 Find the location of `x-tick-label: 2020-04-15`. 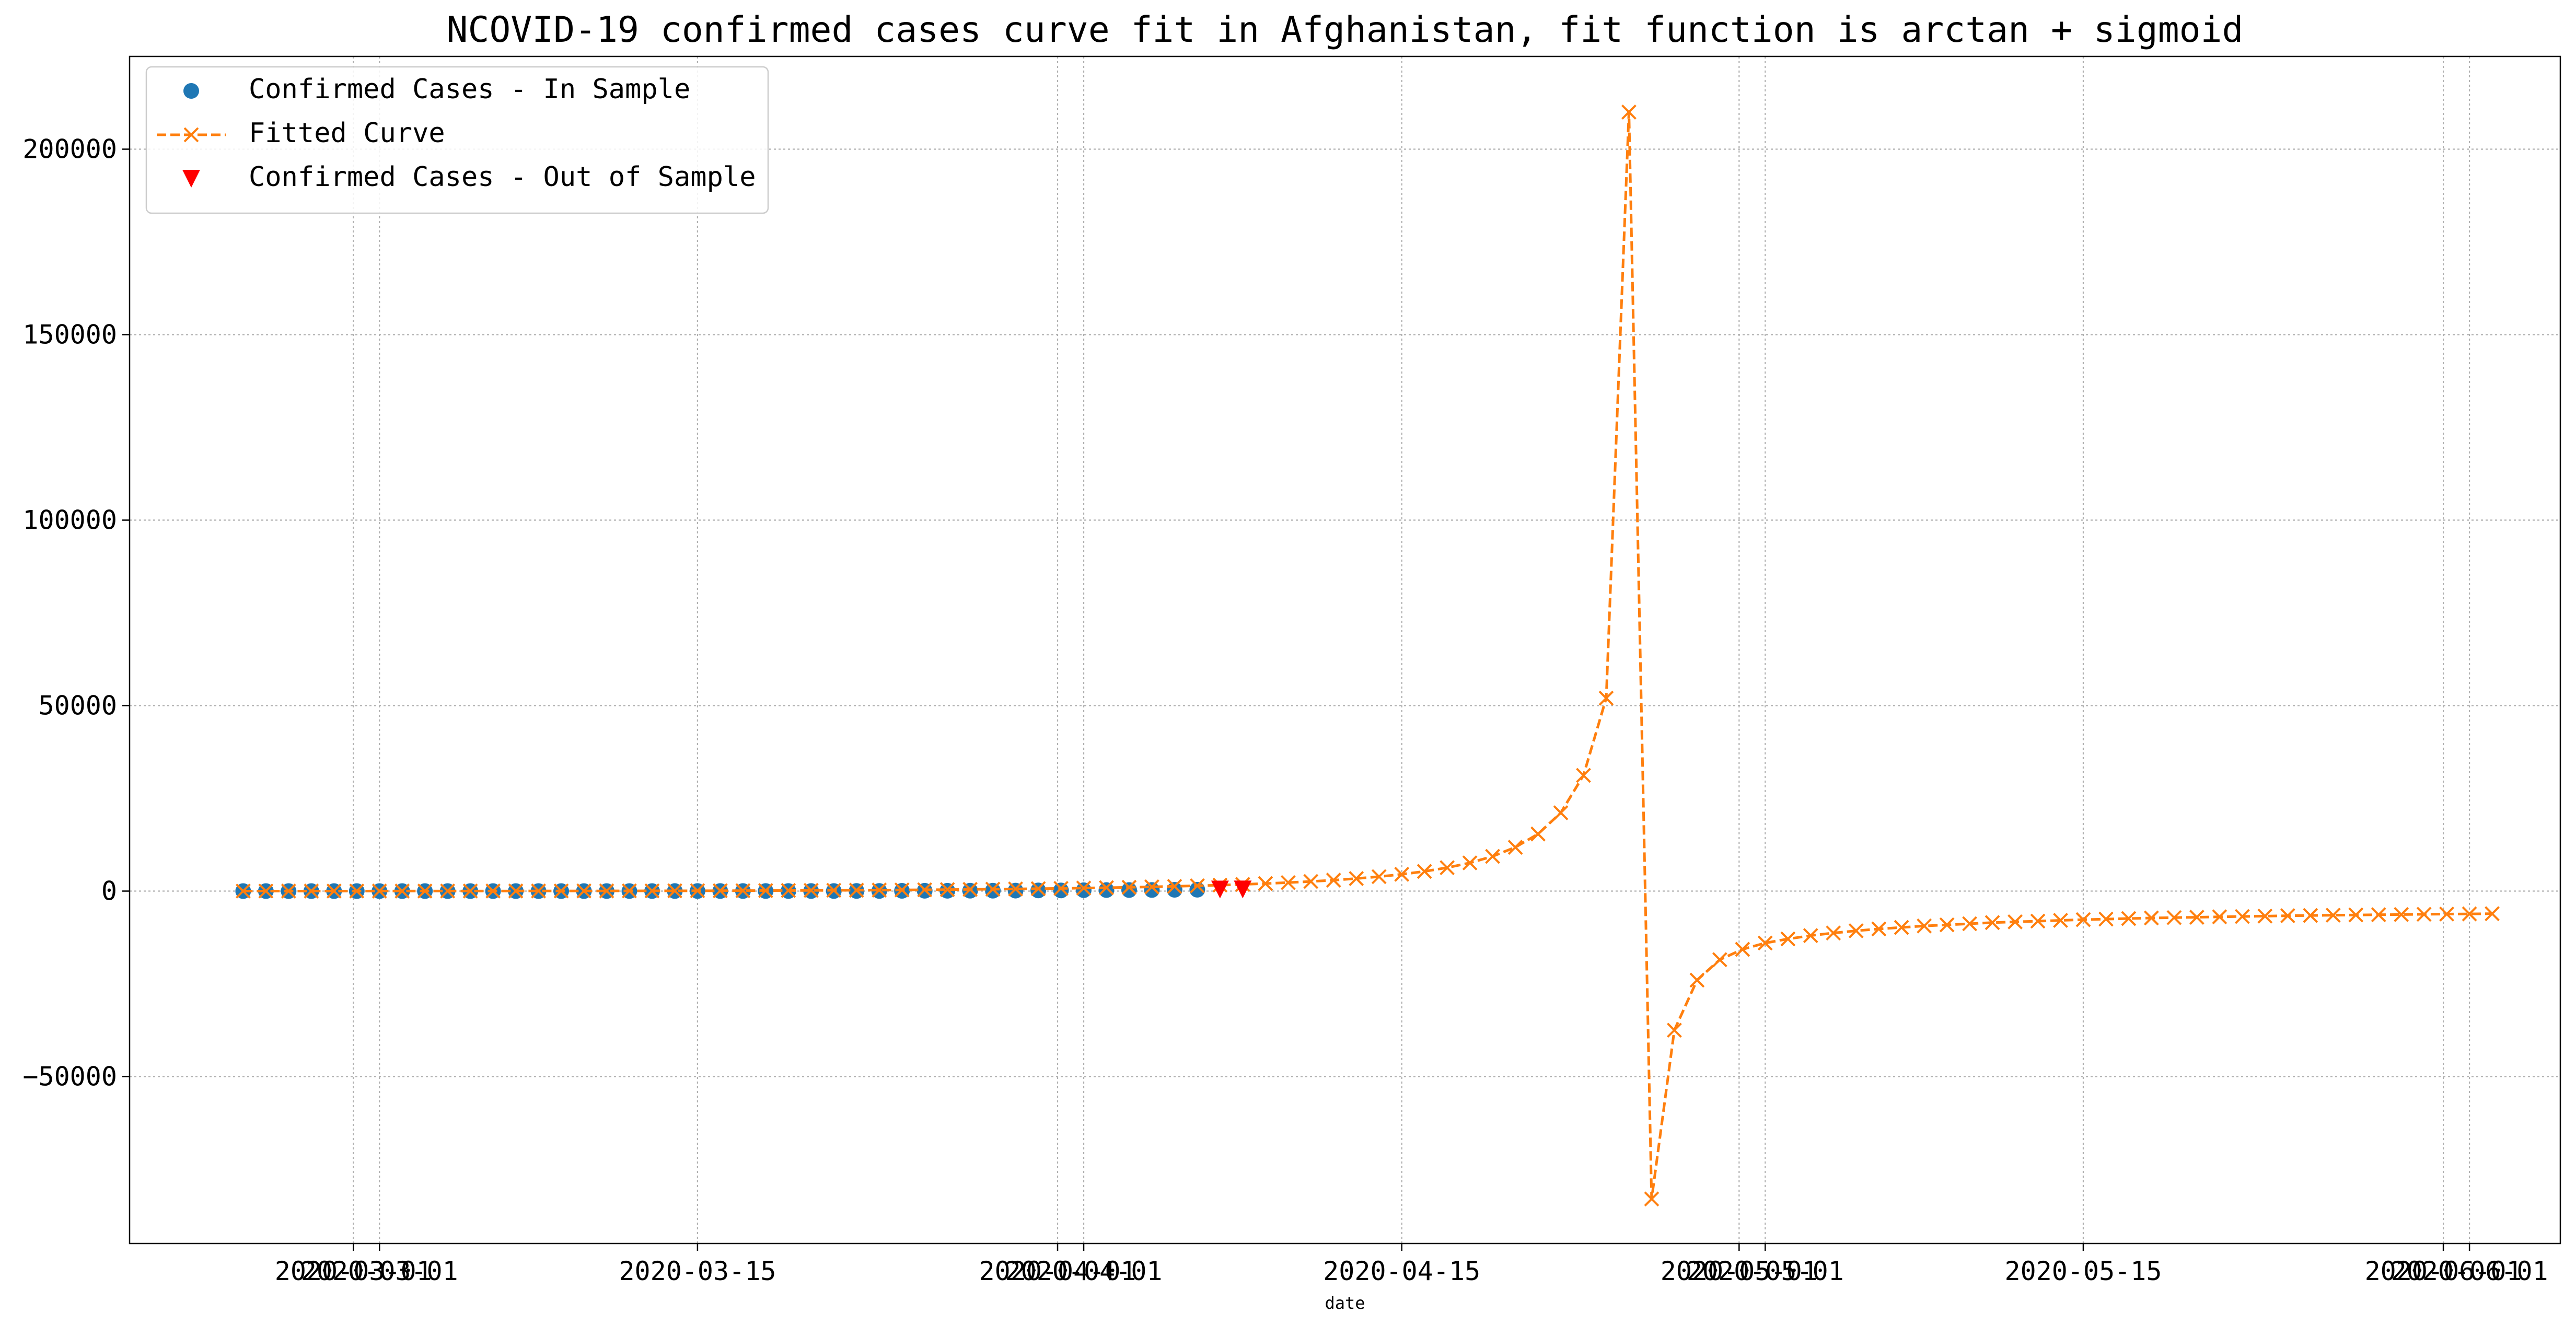

x-tick-label: 2020-04-15 is located at coordinates (1401, 1271).